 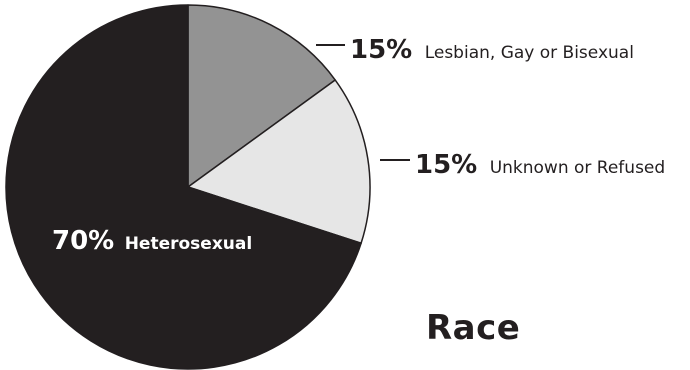 What do you see at coordinates (261, 96) in the screenshot?
I see `pie-slice-lgb` at bounding box center [261, 96].